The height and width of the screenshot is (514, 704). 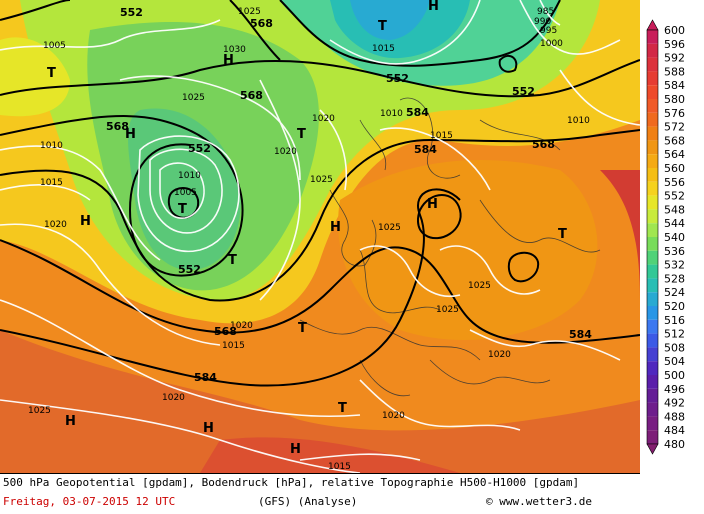 What do you see at coordinates (674, 375) in the screenshot?
I see `scale-label: 500` at bounding box center [674, 375].